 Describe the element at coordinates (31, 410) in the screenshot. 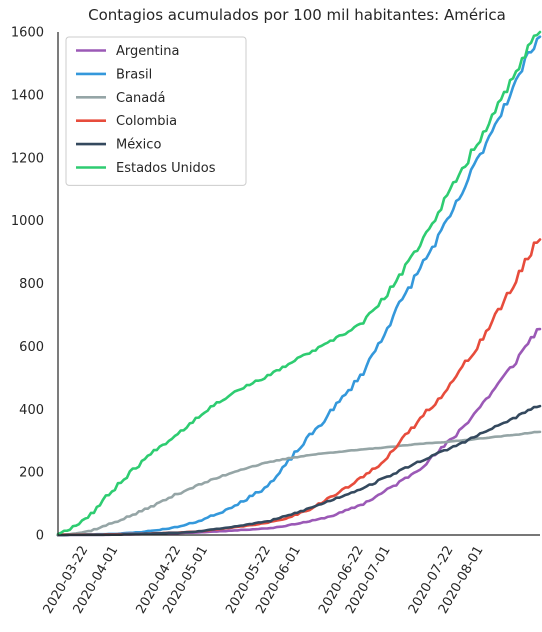

I see `y-tick-label: 400` at that location.